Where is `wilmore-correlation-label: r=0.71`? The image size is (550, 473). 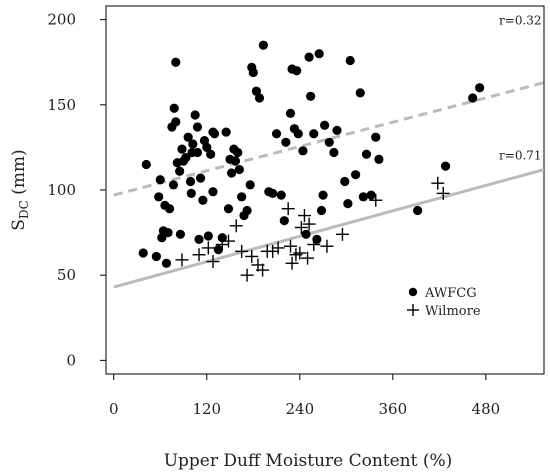
wilmore-correlation-label: r=0.71 is located at coordinates (520, 155).